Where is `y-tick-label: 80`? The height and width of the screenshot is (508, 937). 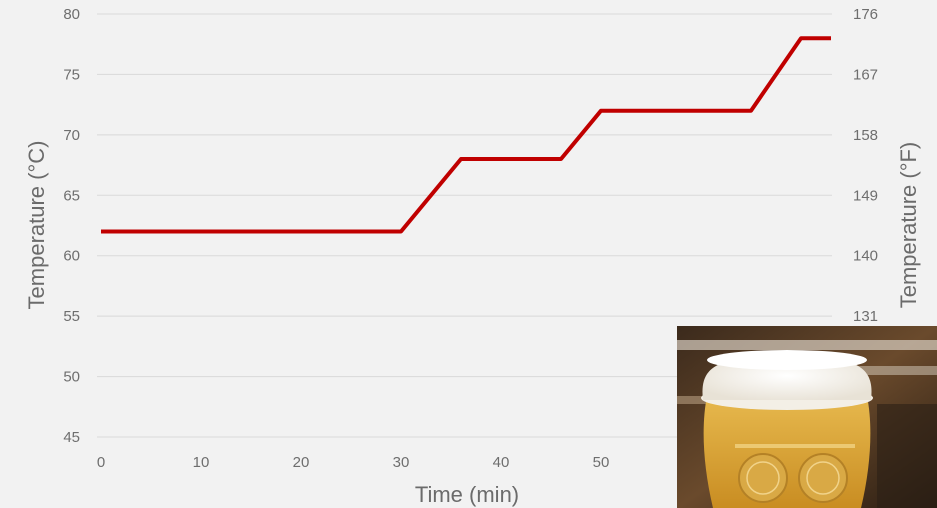
y-tick-label: 80 is located at coordinates (71, 14).